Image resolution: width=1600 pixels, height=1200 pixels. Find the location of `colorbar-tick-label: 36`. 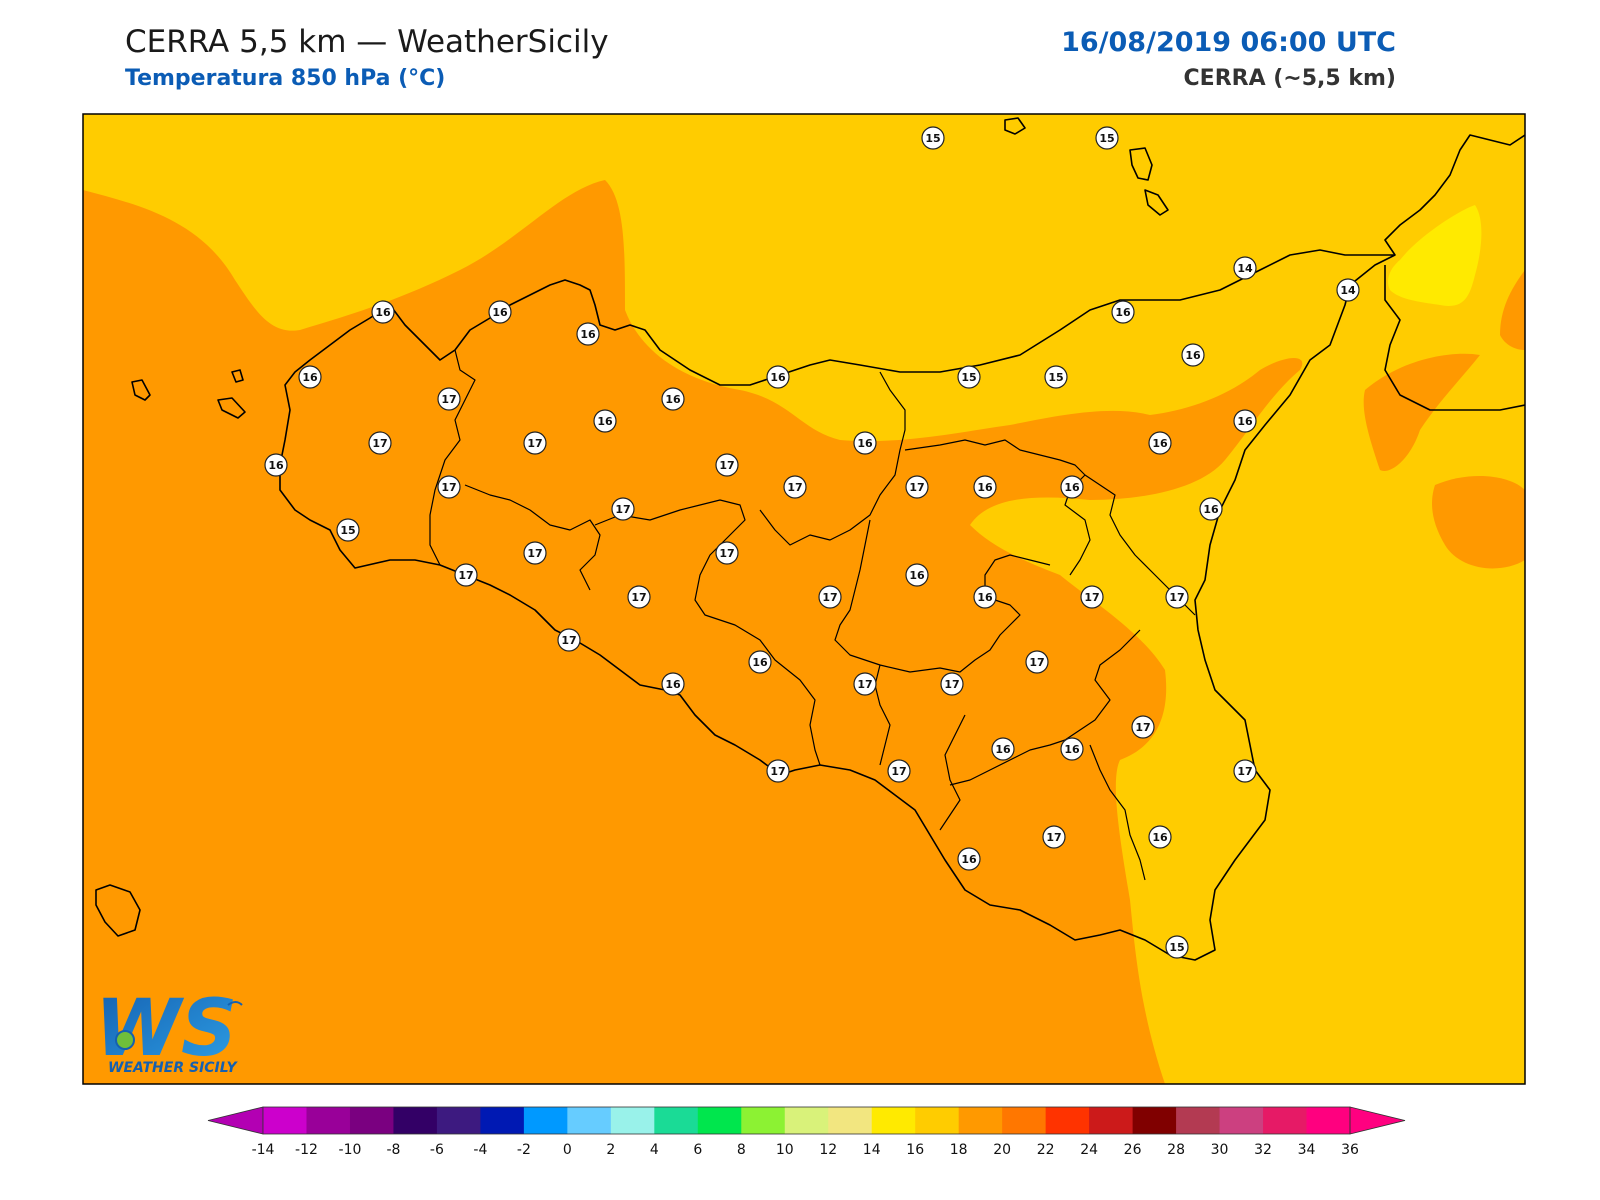

colorbar-tick-label: 36 is located at coordinates (1350, 1150).